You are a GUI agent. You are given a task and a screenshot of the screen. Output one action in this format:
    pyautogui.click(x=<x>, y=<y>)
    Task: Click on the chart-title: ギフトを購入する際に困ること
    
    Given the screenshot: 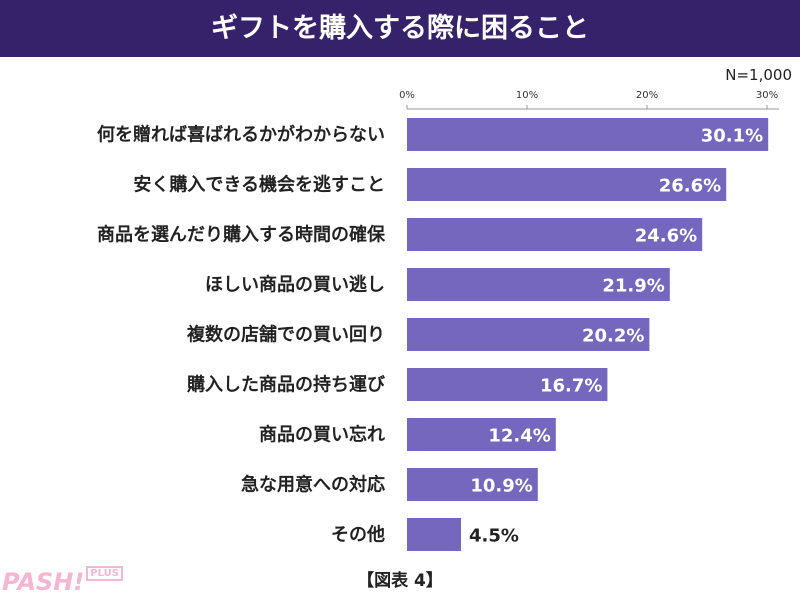 What is the action you would take?
    pyautogui.click(x=400, y=28)
    